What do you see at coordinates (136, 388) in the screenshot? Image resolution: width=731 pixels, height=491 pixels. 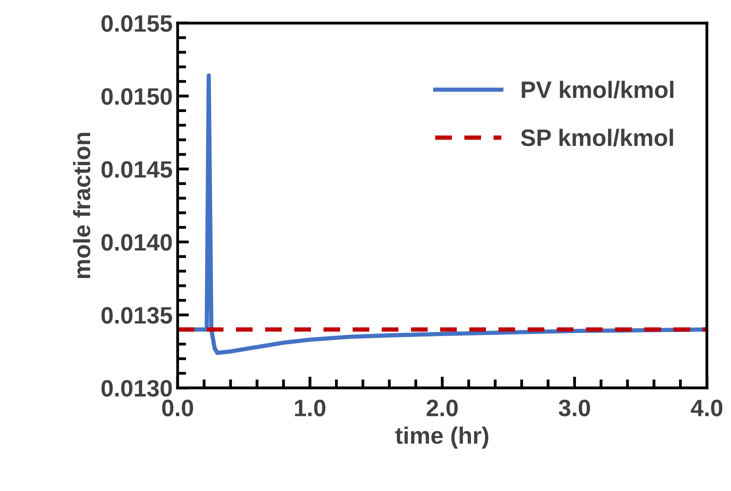 I see `y-tick-label: 0.0130` at bounding box center [136, 388].